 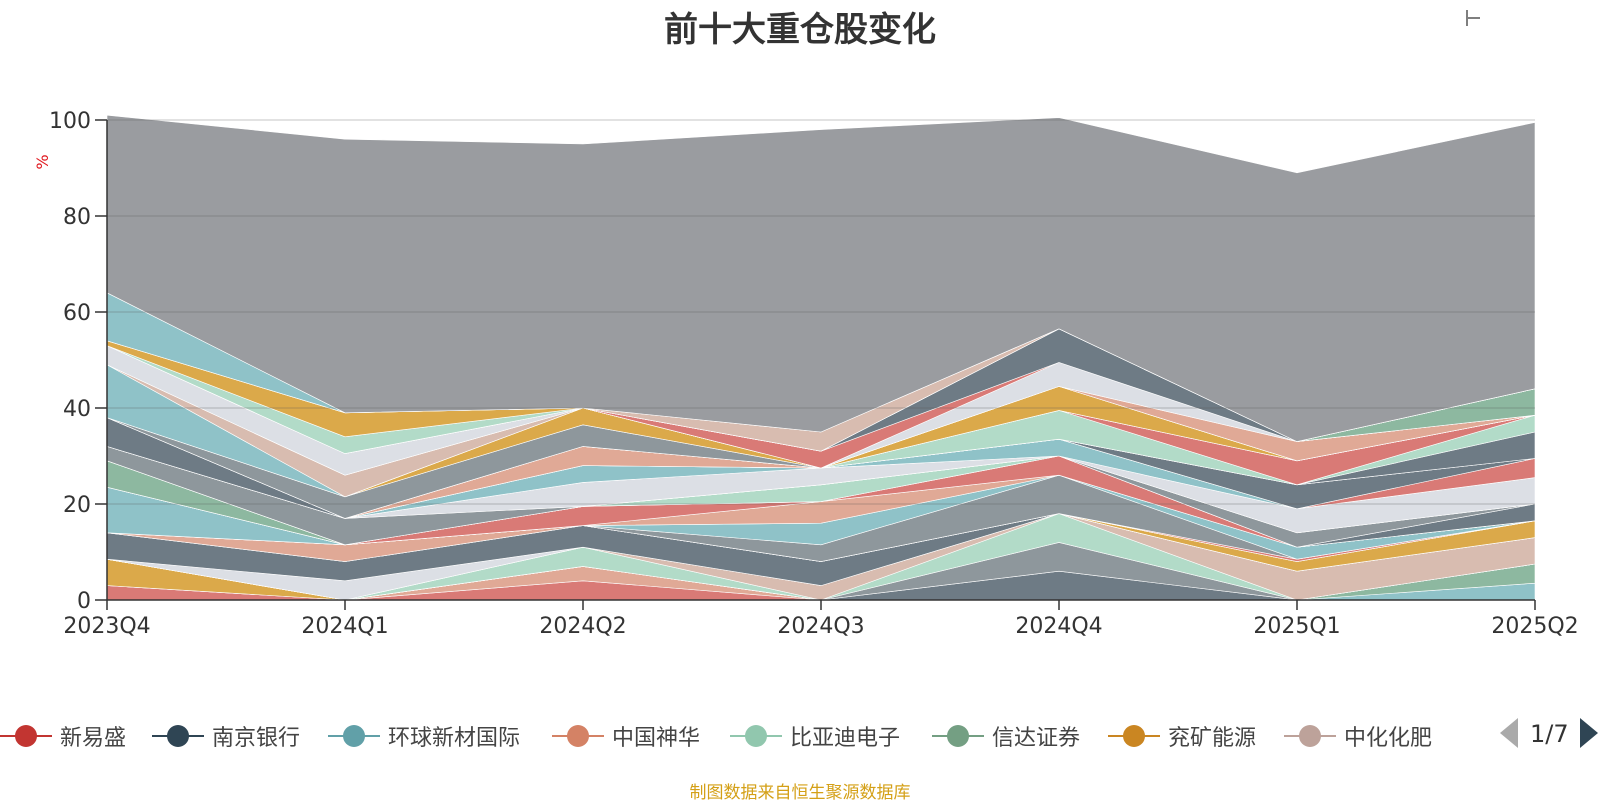 I want to click on legend-next-page-button, so click(x=1589, y=733).